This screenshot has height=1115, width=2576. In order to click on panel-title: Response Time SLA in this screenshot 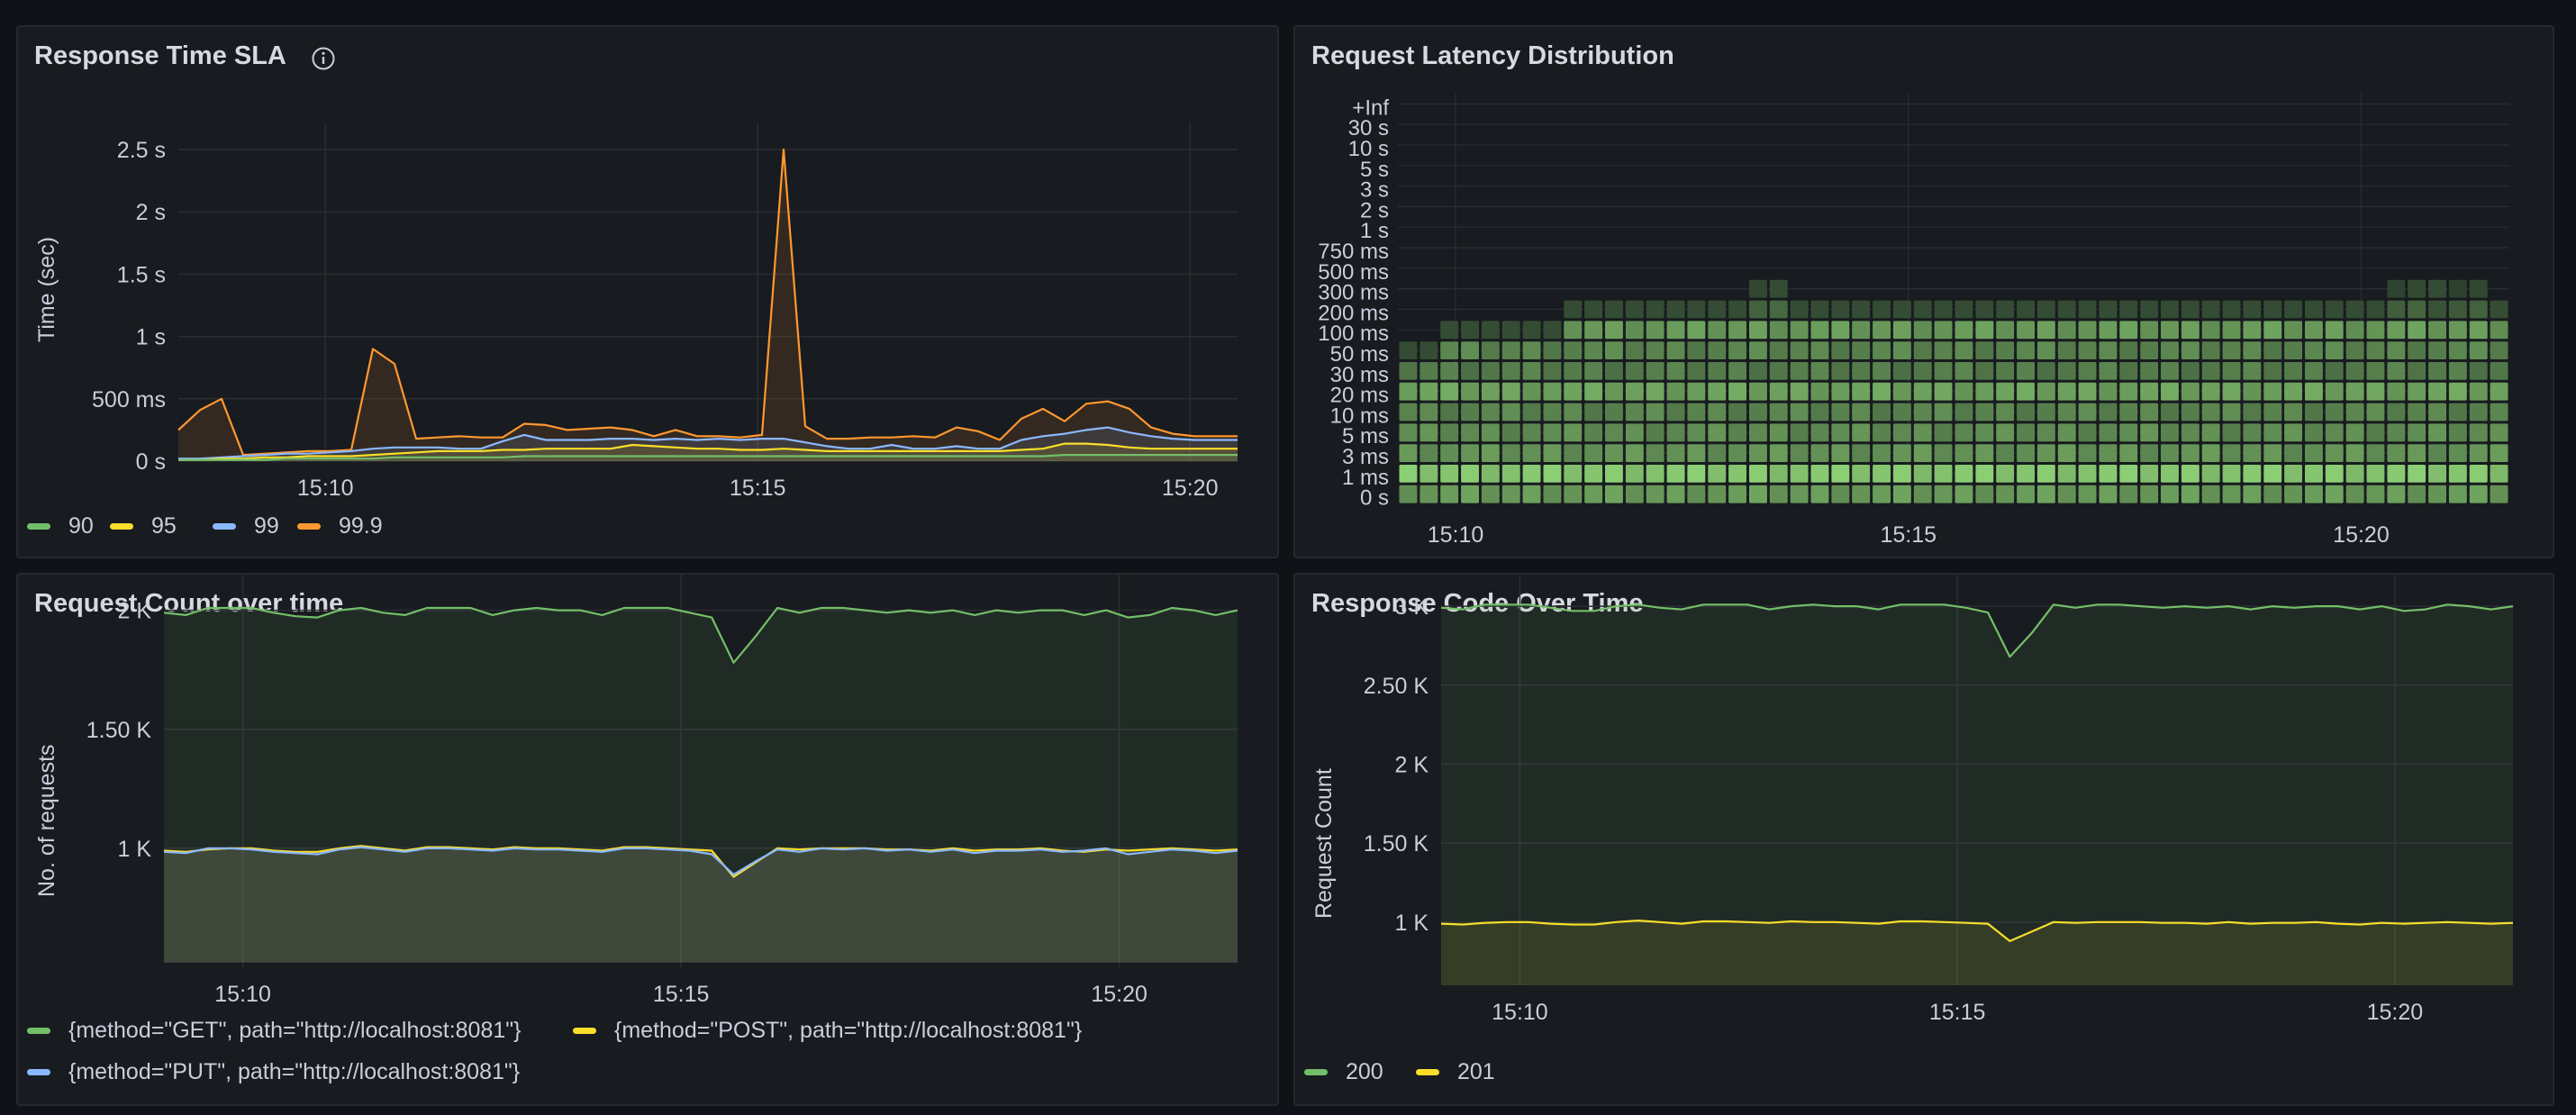, I will do `click(160, 55)`.